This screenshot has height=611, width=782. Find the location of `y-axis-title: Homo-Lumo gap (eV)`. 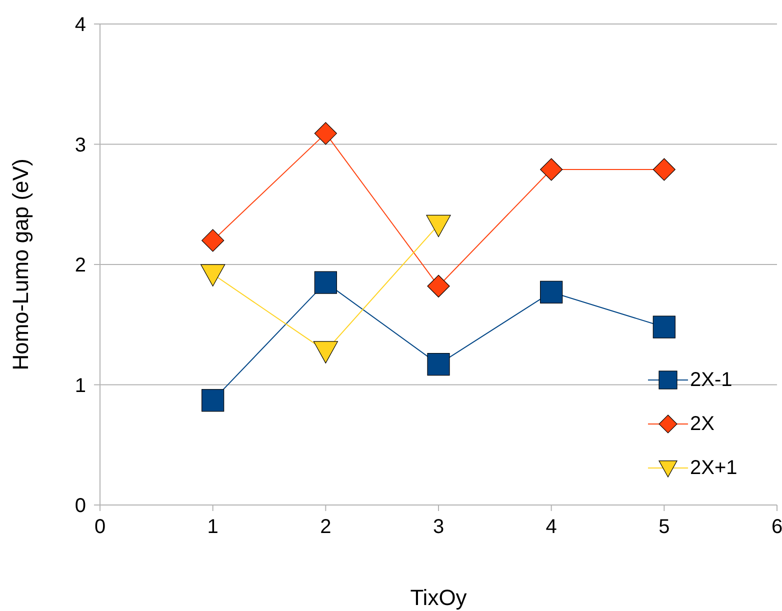

y-axis-title: Homo-Lumo gap (eV) is located at coordinates (20, 264).